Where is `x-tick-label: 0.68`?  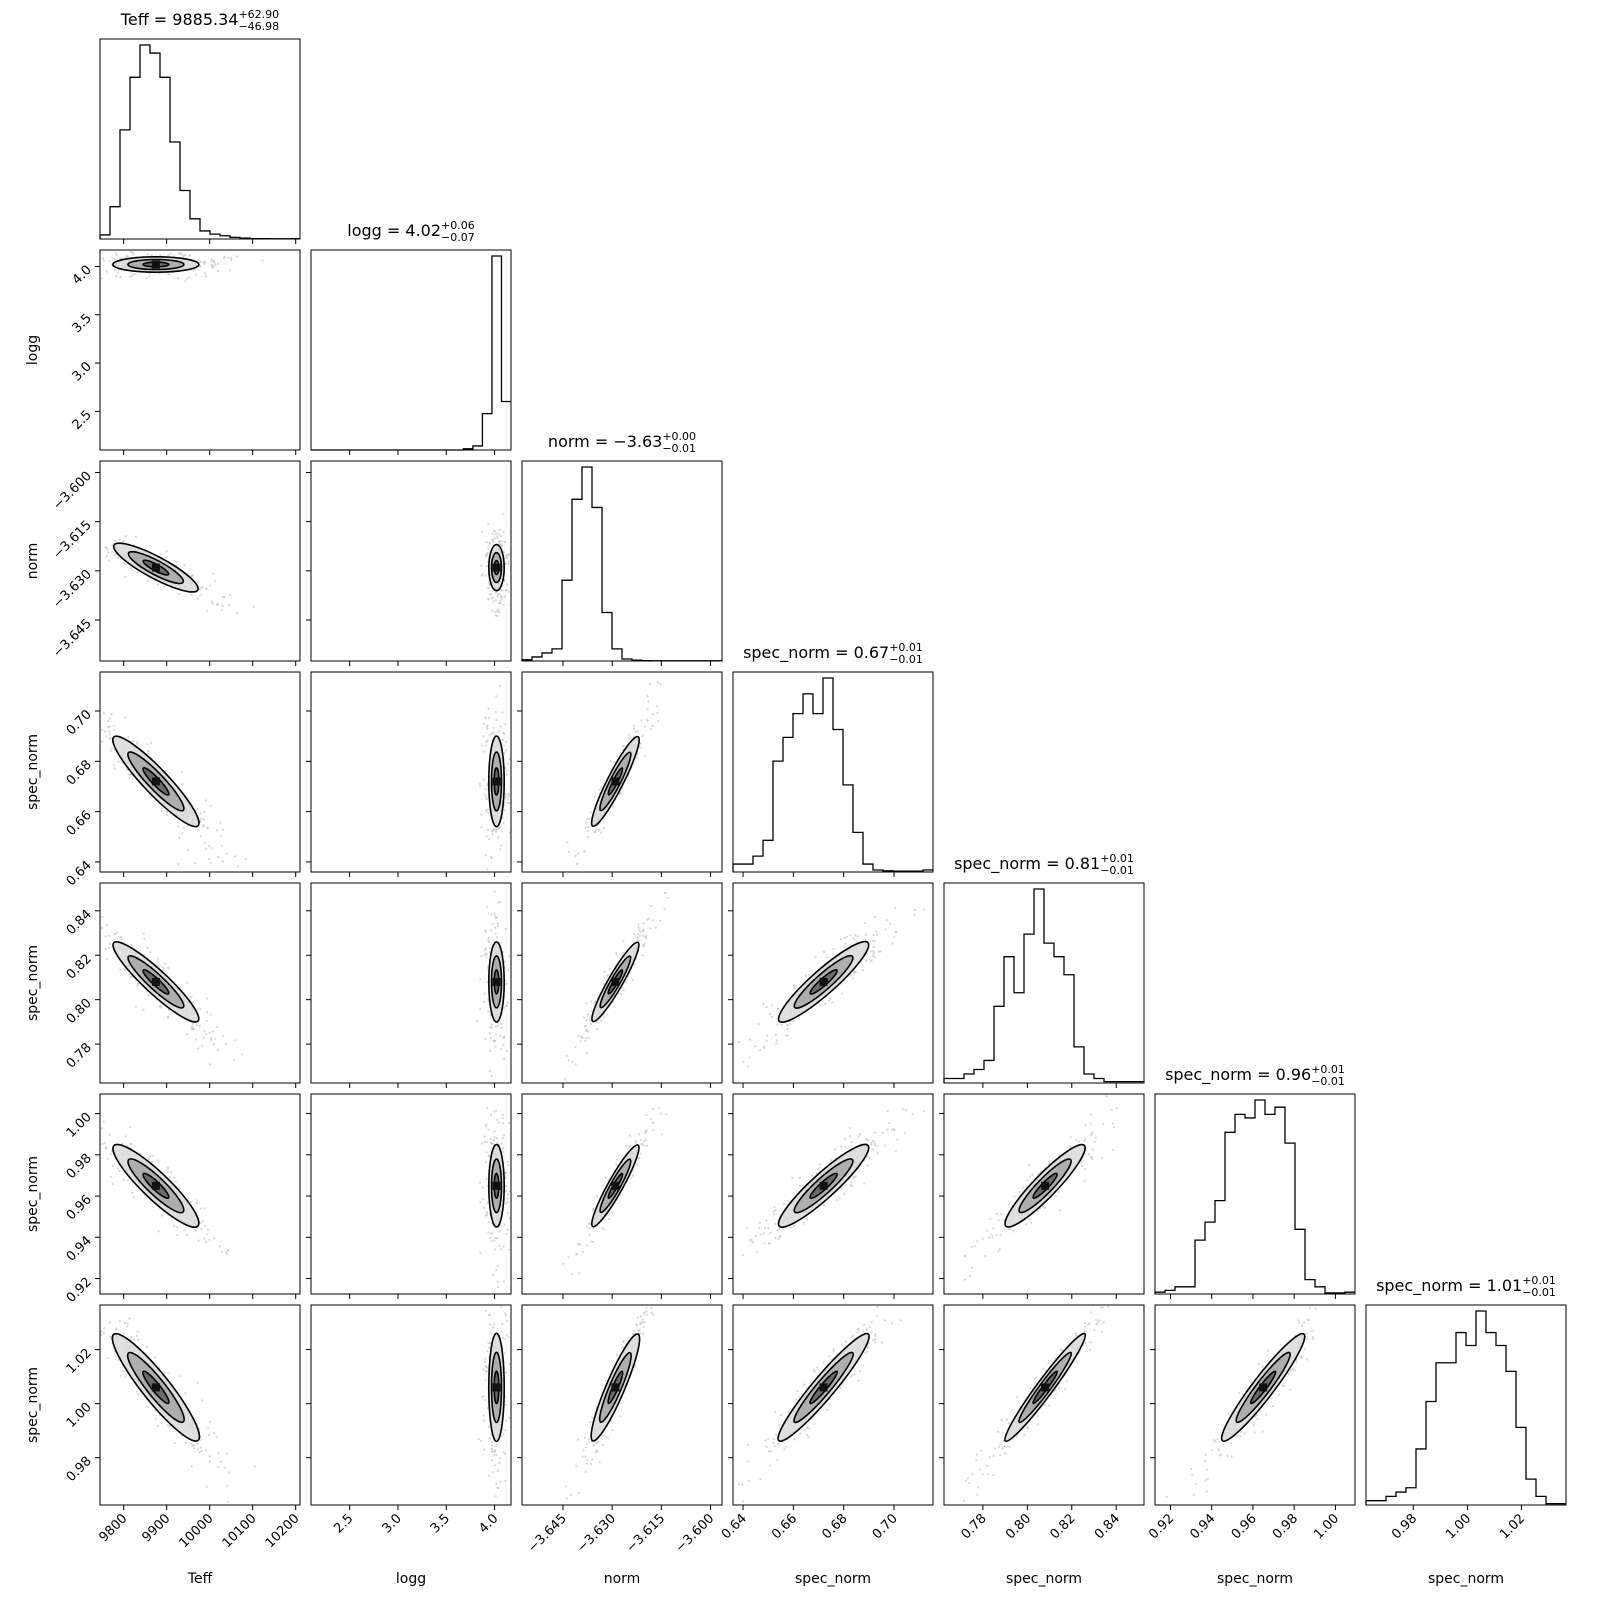
x-tick-label: 0.68 is located at coordinates (834, 1526).